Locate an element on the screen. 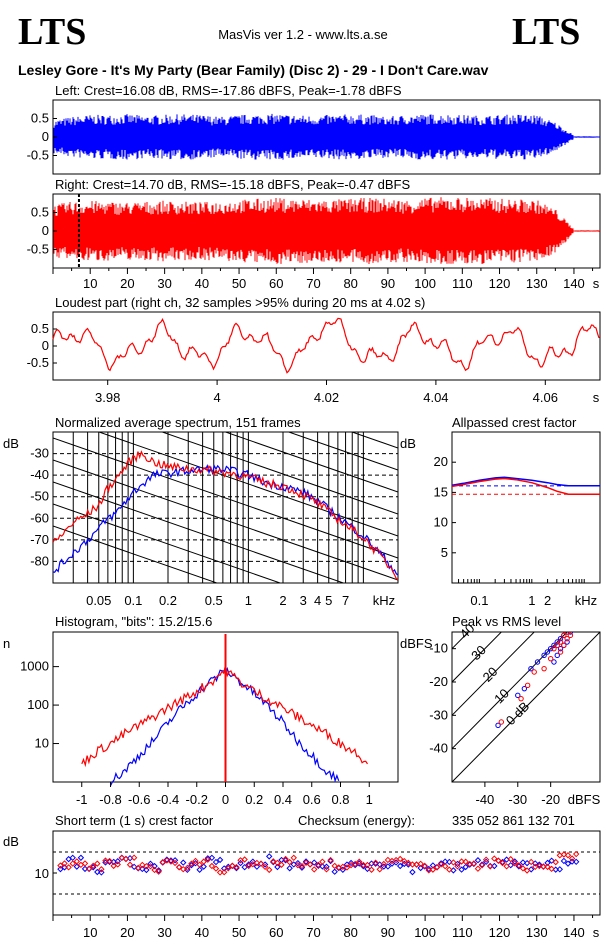 The image size is (606, 946). loudest-xtick-label: 4.06 is located at coordinates (545, 397).